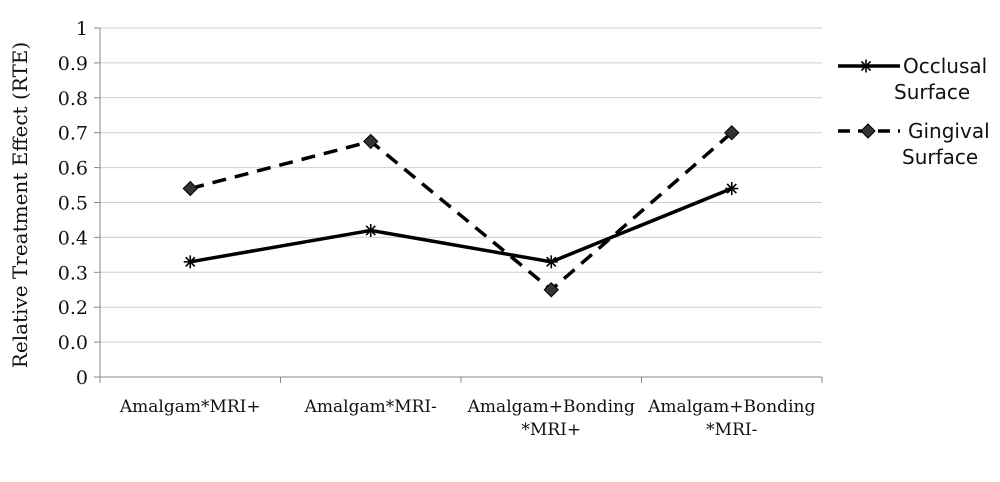  What do you see at coordinates (73, 238) in the screenshot?
I see `y-tick-label: 0.4` at bounding box center [73, 238].